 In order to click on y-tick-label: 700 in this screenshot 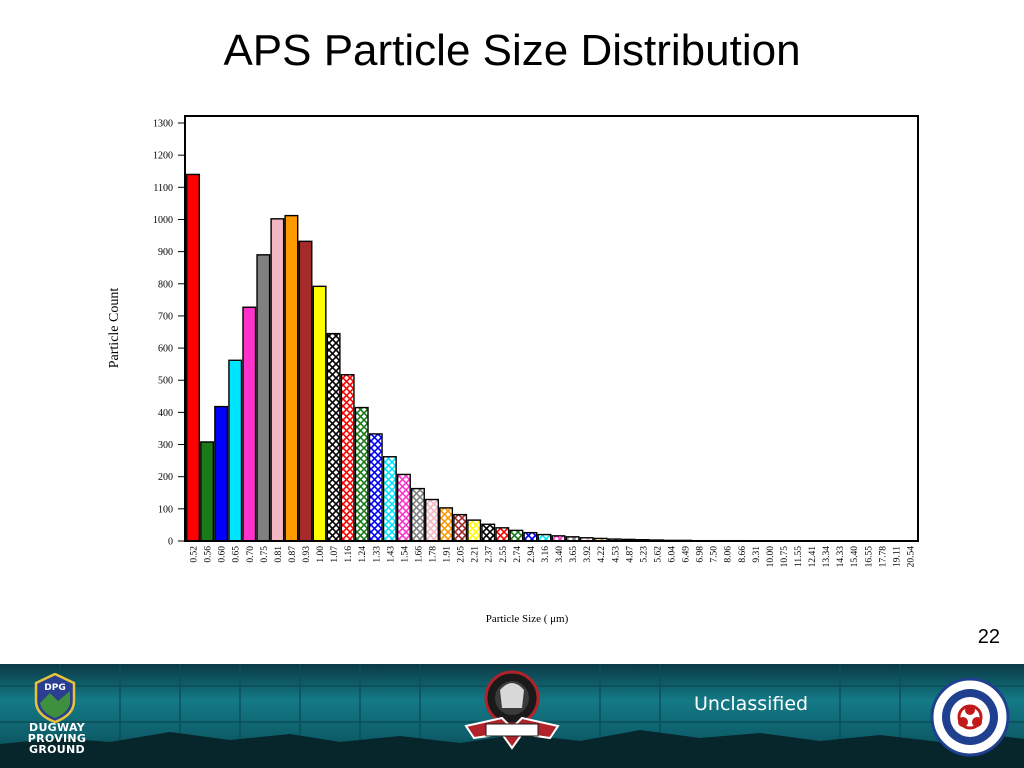, I will do `click(165, 316)`.